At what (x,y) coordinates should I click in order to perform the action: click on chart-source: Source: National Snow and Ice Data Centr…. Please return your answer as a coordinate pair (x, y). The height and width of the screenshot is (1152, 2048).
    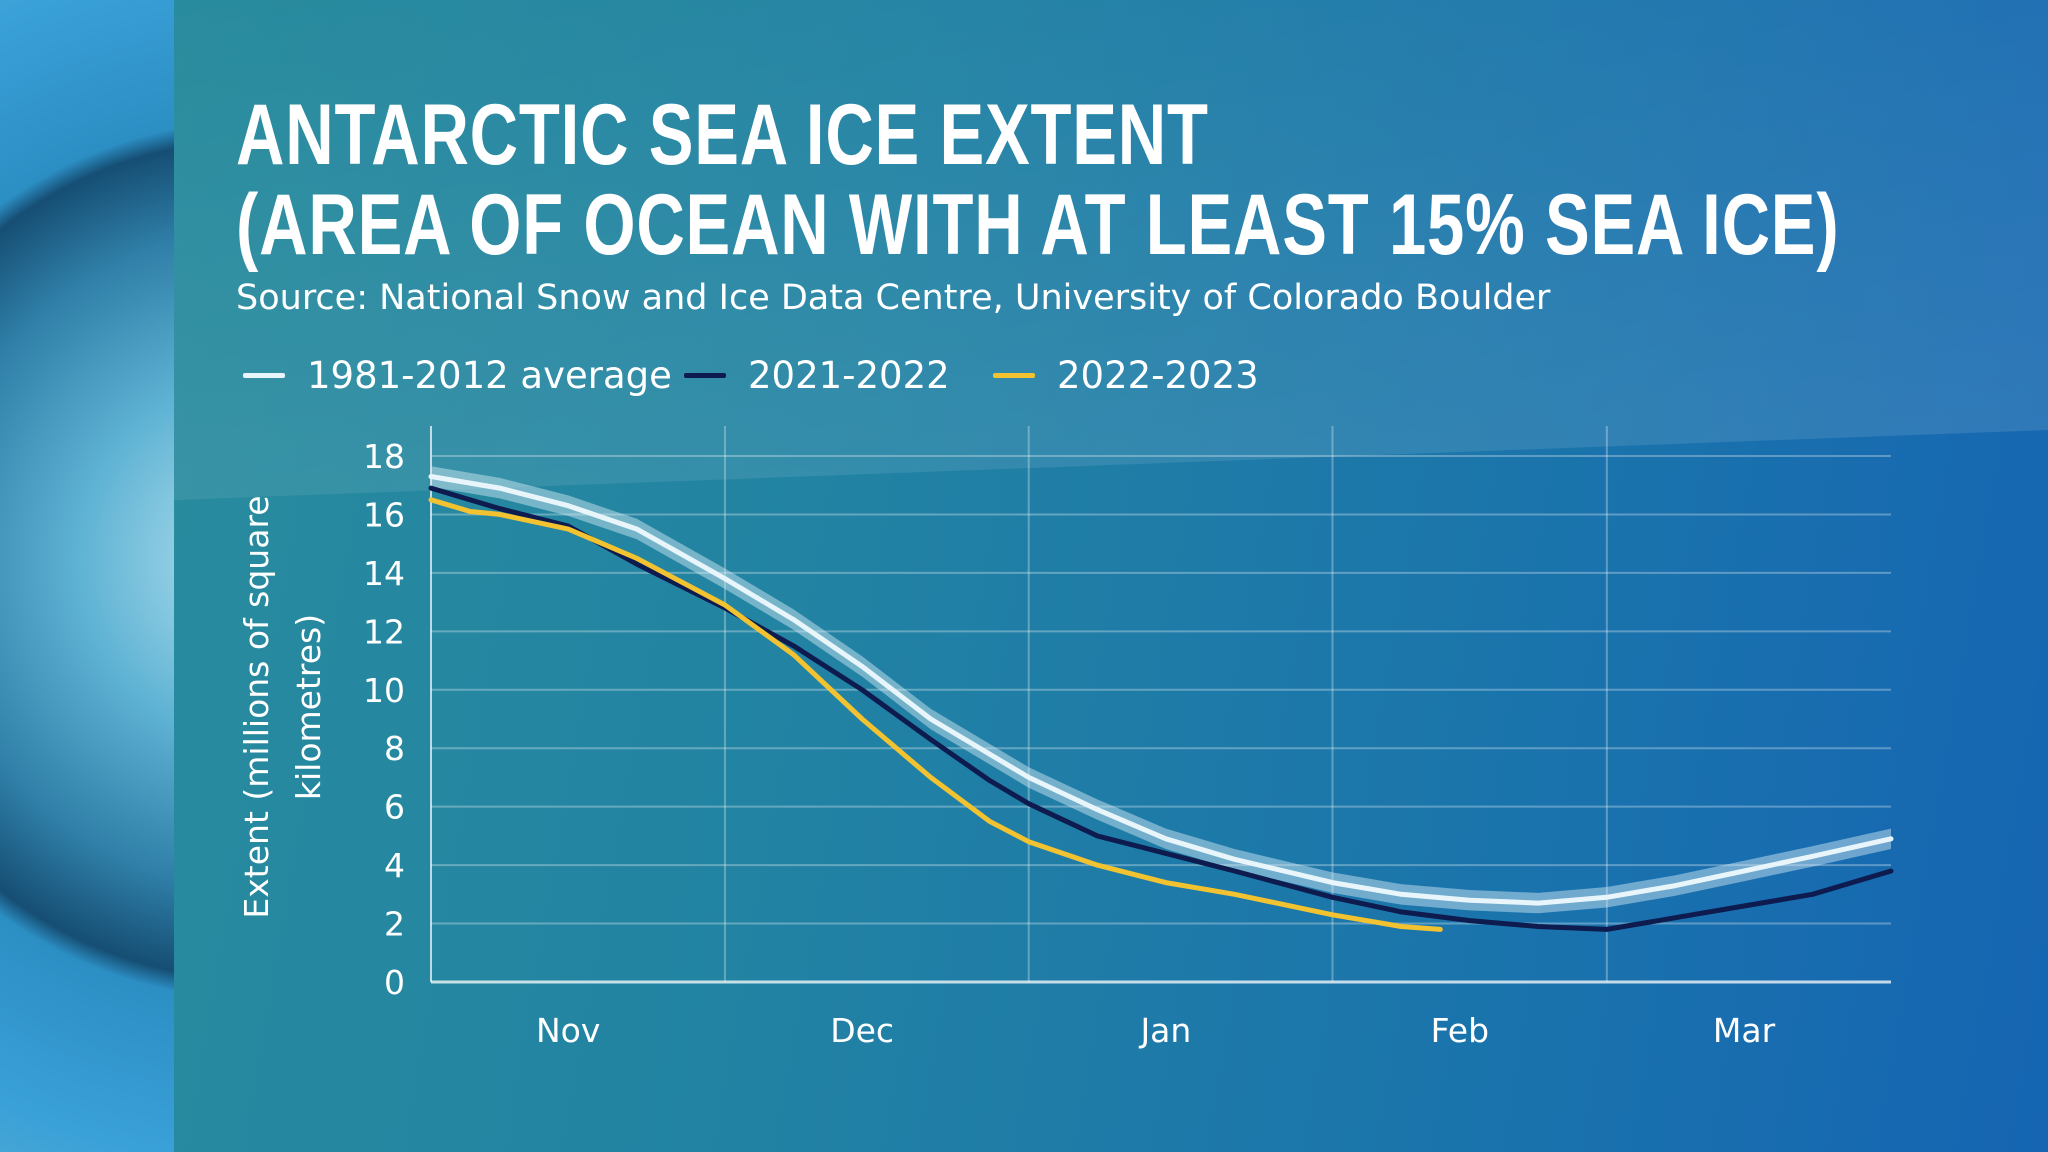
    Looking at the image, I should click on (893, 298).